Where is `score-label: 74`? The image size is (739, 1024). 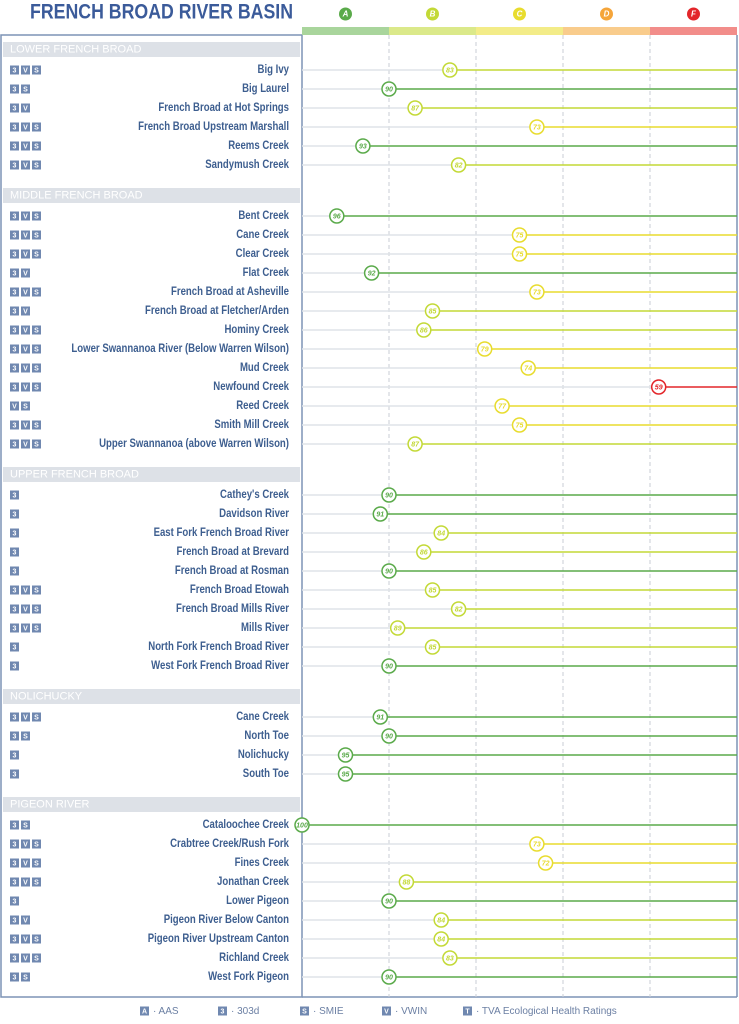
score-label: 74 is located at coordinates (528, 368).